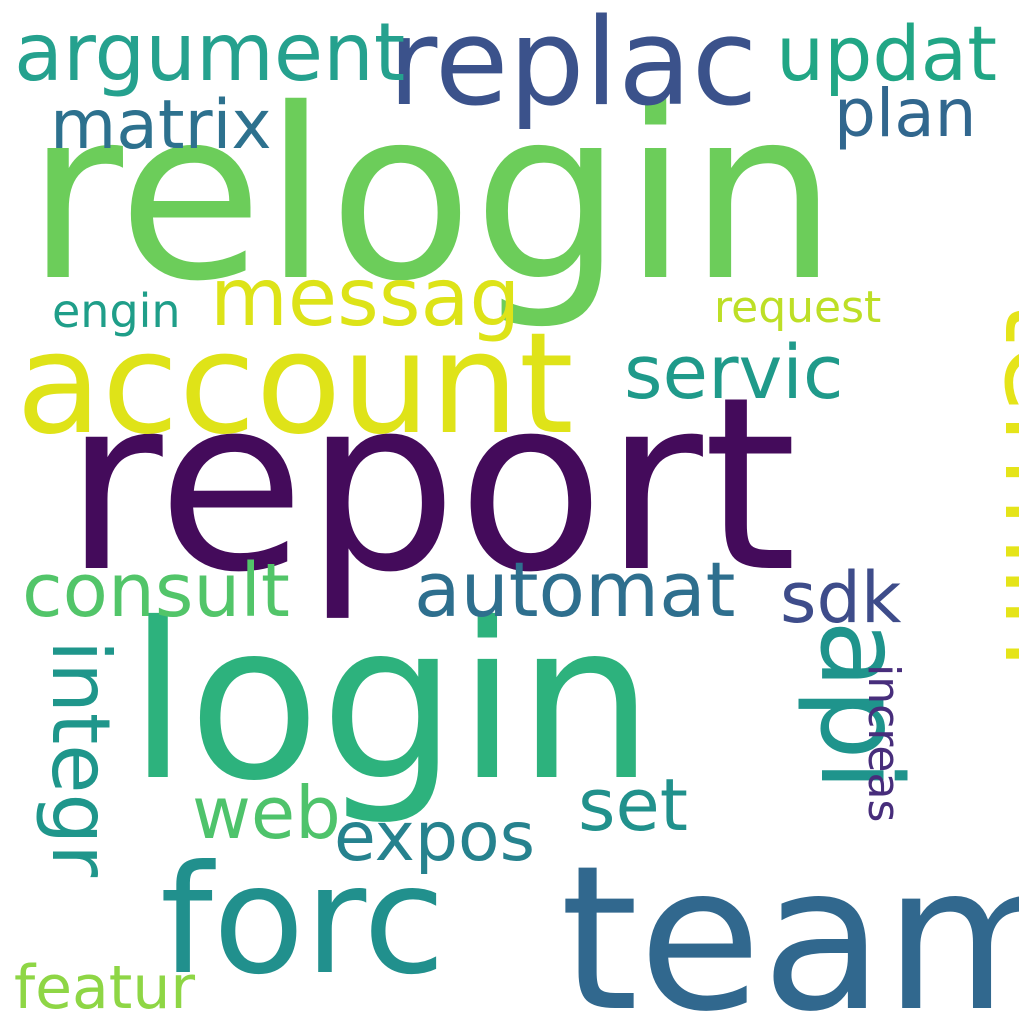 The width and height of the screenshot is (1019, 1019). What do you see at coordinates (80, 758) in the screenshot?
I see `word-integr: integr` at bounding box center [80, 758].